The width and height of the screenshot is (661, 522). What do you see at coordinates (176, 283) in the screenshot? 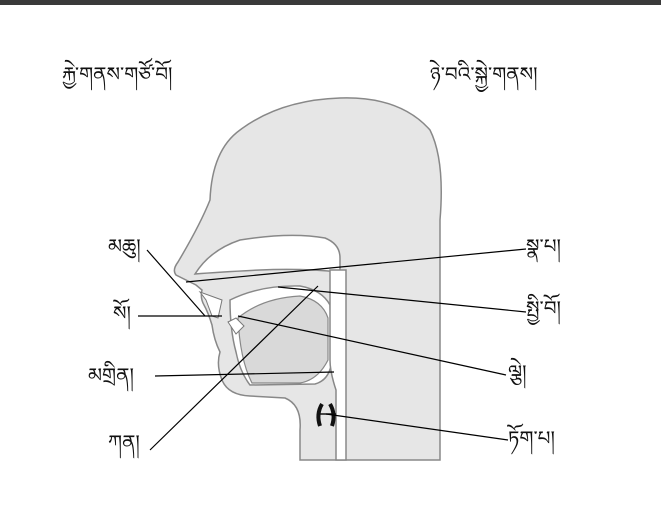
I see `pointer-lips` at bounding box center [176, 283].